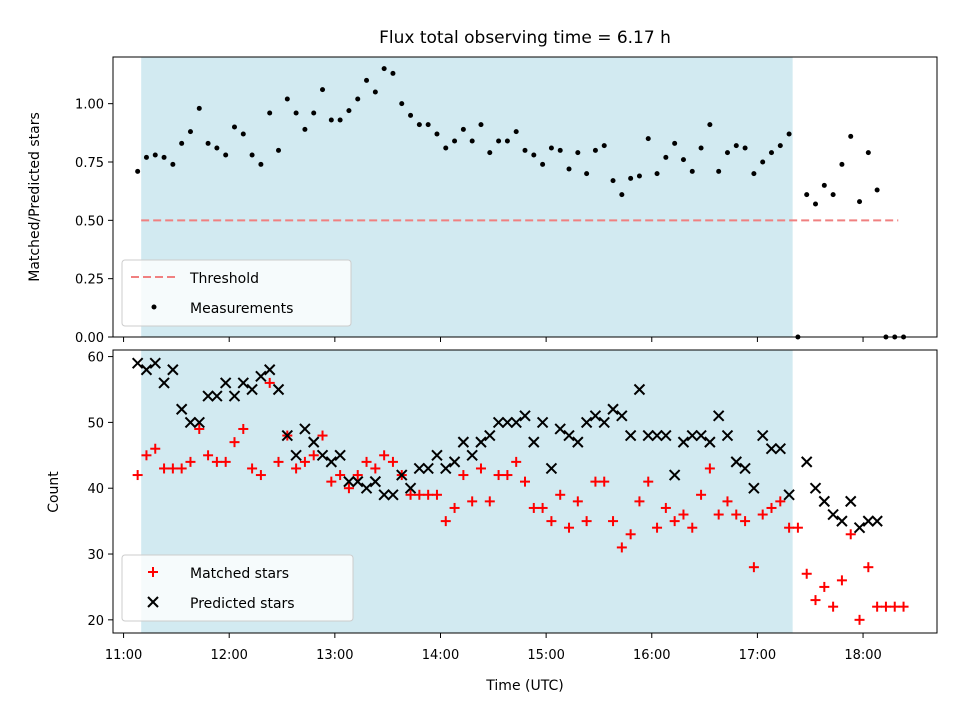  I want to click on predicted-stars-legend-swatch, so click(153, 602).